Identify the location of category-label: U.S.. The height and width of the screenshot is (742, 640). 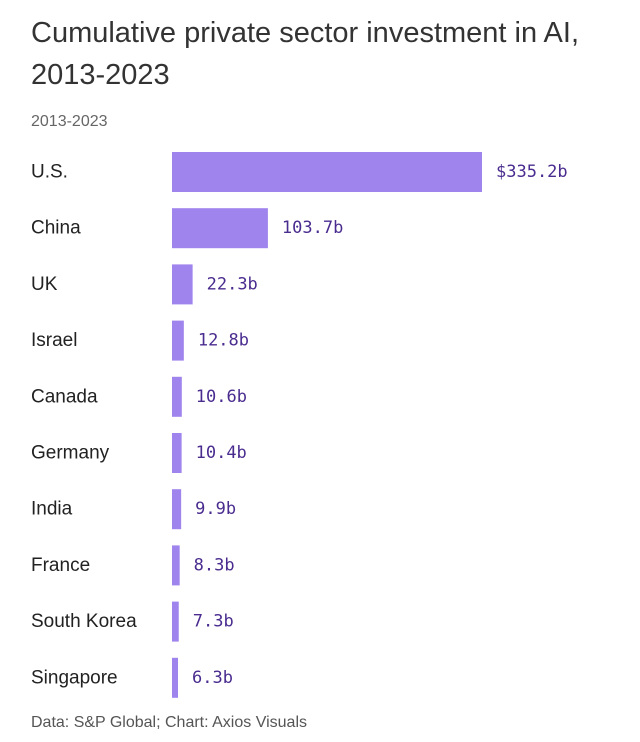
(49, 172).